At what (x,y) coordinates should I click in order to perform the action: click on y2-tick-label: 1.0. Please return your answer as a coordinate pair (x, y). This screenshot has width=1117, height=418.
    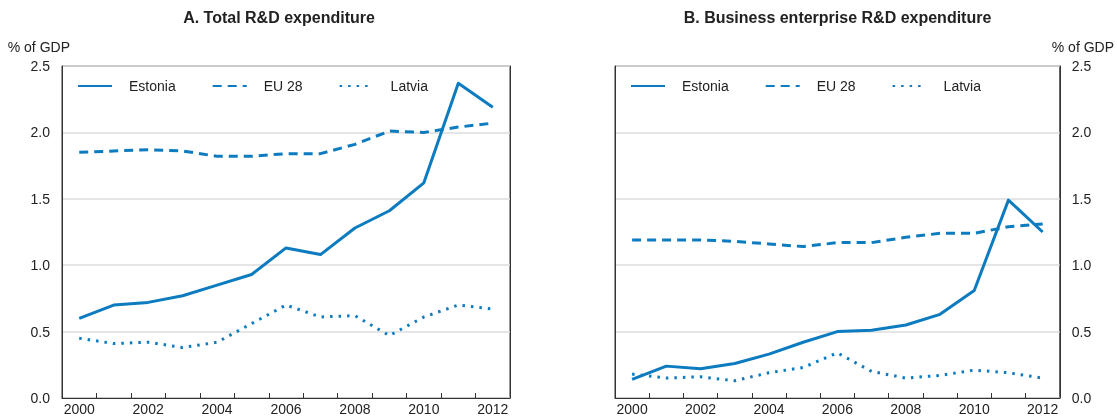
    Looking at the image, I should click on (1081, 265).